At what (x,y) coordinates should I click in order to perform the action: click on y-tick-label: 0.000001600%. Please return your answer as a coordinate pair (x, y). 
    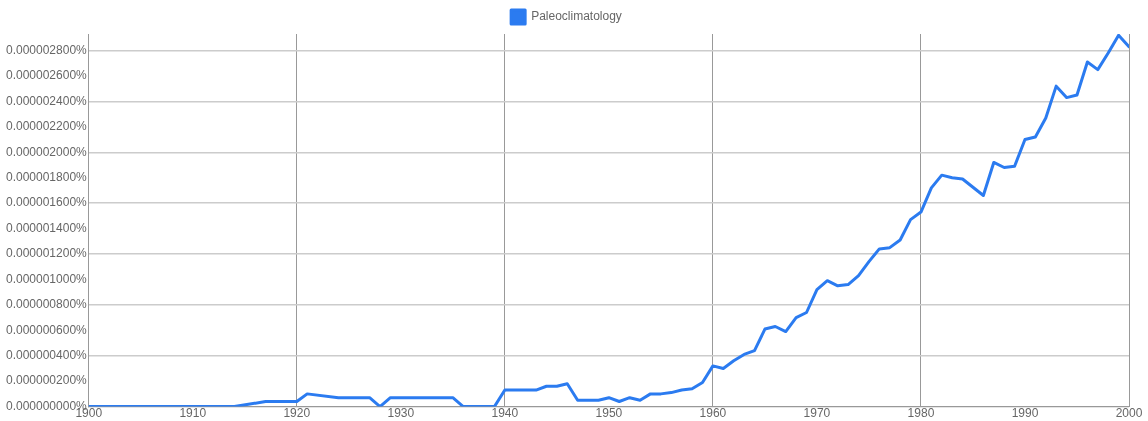
    Looking at the image, I should click on (46, 202).